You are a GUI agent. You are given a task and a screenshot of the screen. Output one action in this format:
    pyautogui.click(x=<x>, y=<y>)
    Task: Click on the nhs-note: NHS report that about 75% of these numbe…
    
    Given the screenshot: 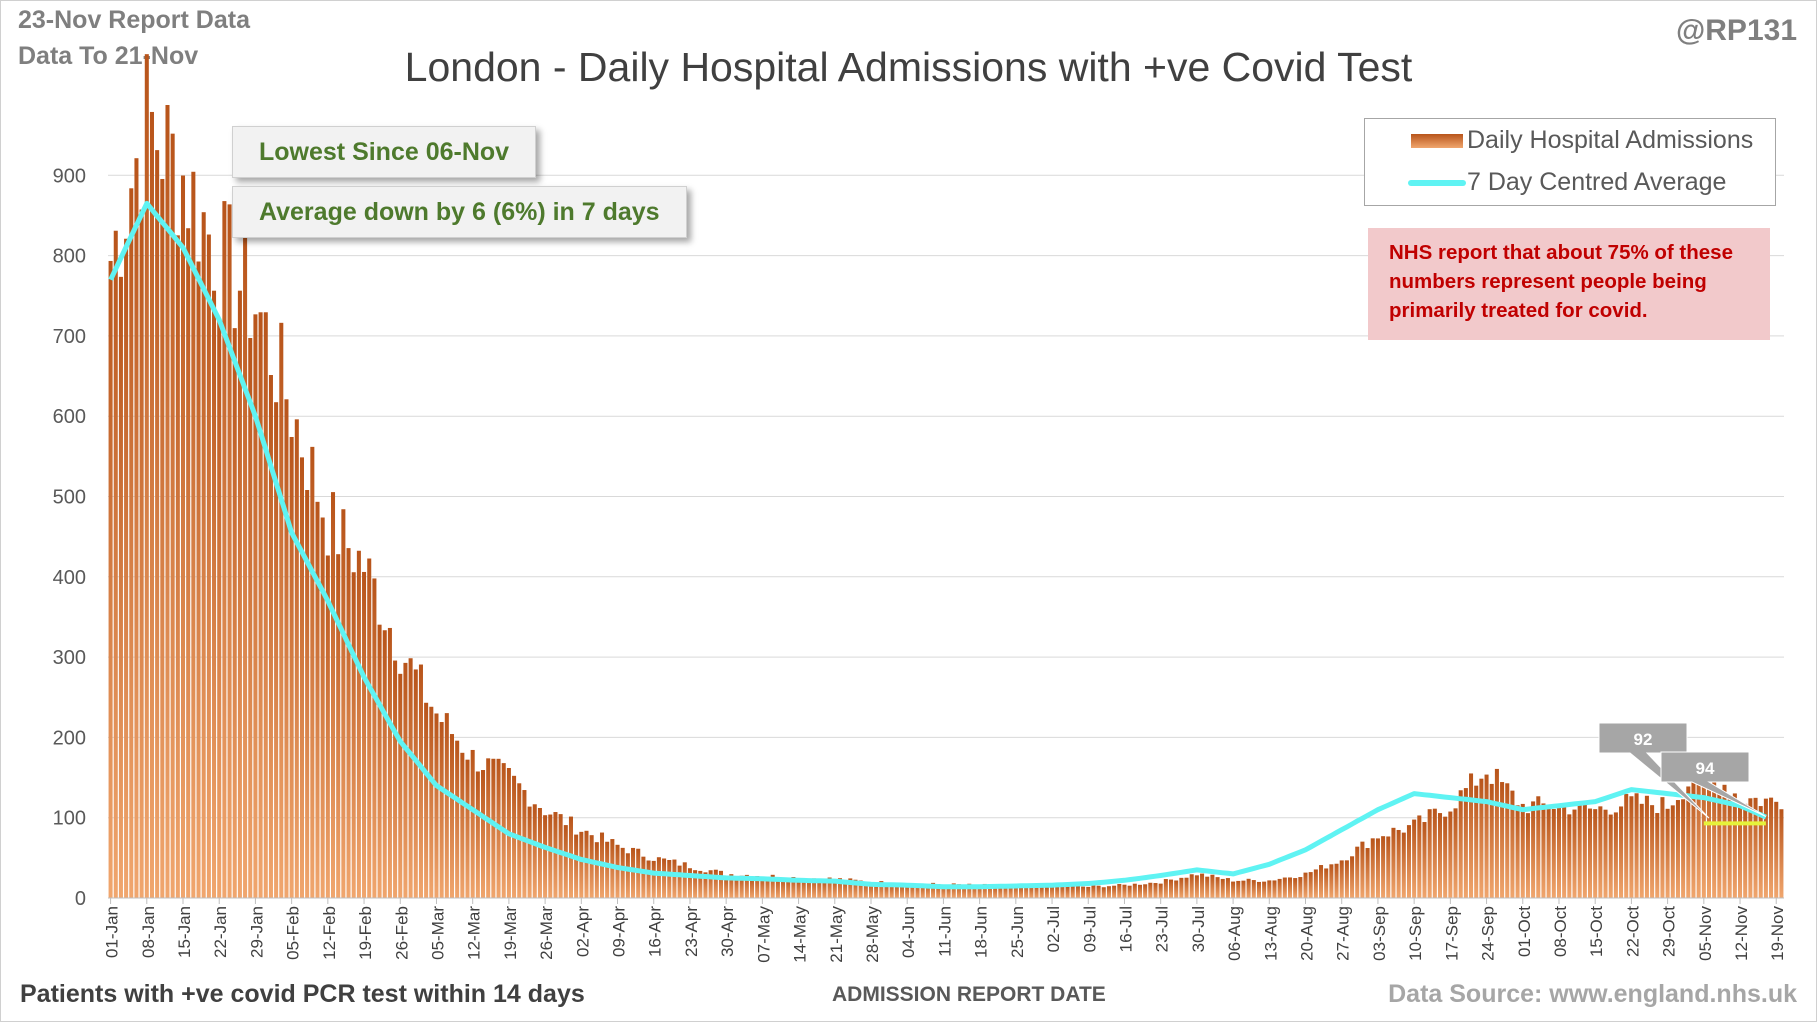 What is the action you would take?
    pyautogui.click(x=1569, y=284)
    